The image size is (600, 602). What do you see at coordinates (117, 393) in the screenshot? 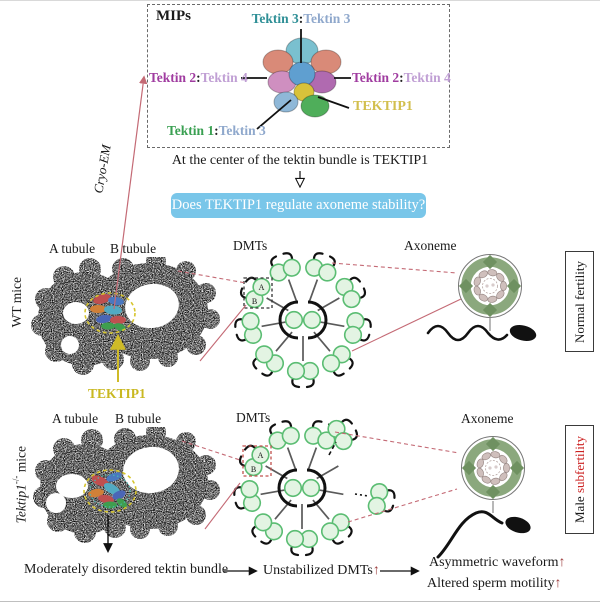
I see `wt-tektip1-label: TEKTIP1` at bounding box center [117, 393].